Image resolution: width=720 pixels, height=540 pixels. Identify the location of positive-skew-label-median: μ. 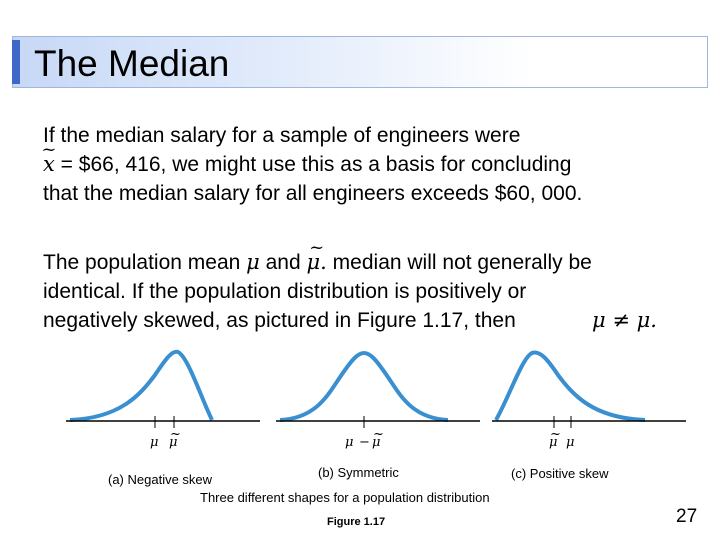
(553, 442).